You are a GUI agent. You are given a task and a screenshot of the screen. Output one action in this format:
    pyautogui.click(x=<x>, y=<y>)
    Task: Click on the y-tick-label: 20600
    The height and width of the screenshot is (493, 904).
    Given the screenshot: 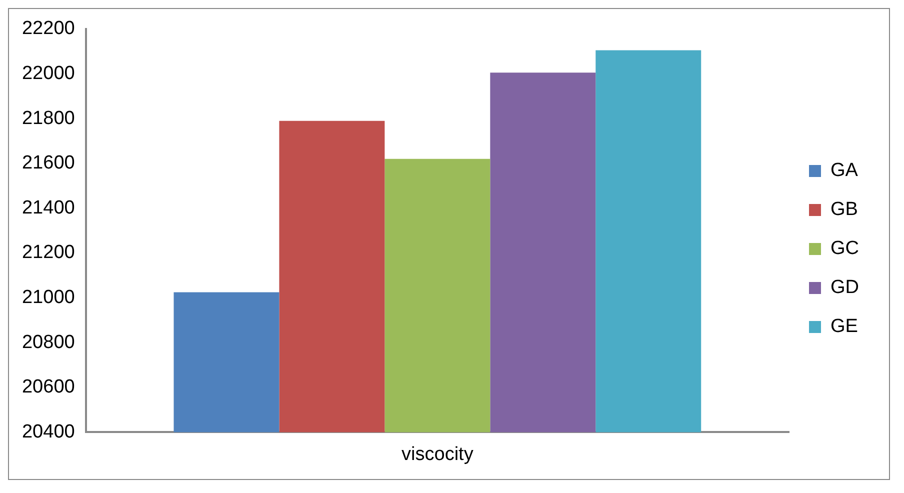 What is the action you would take?
    pyautogui.click(x=48, y=387)
    